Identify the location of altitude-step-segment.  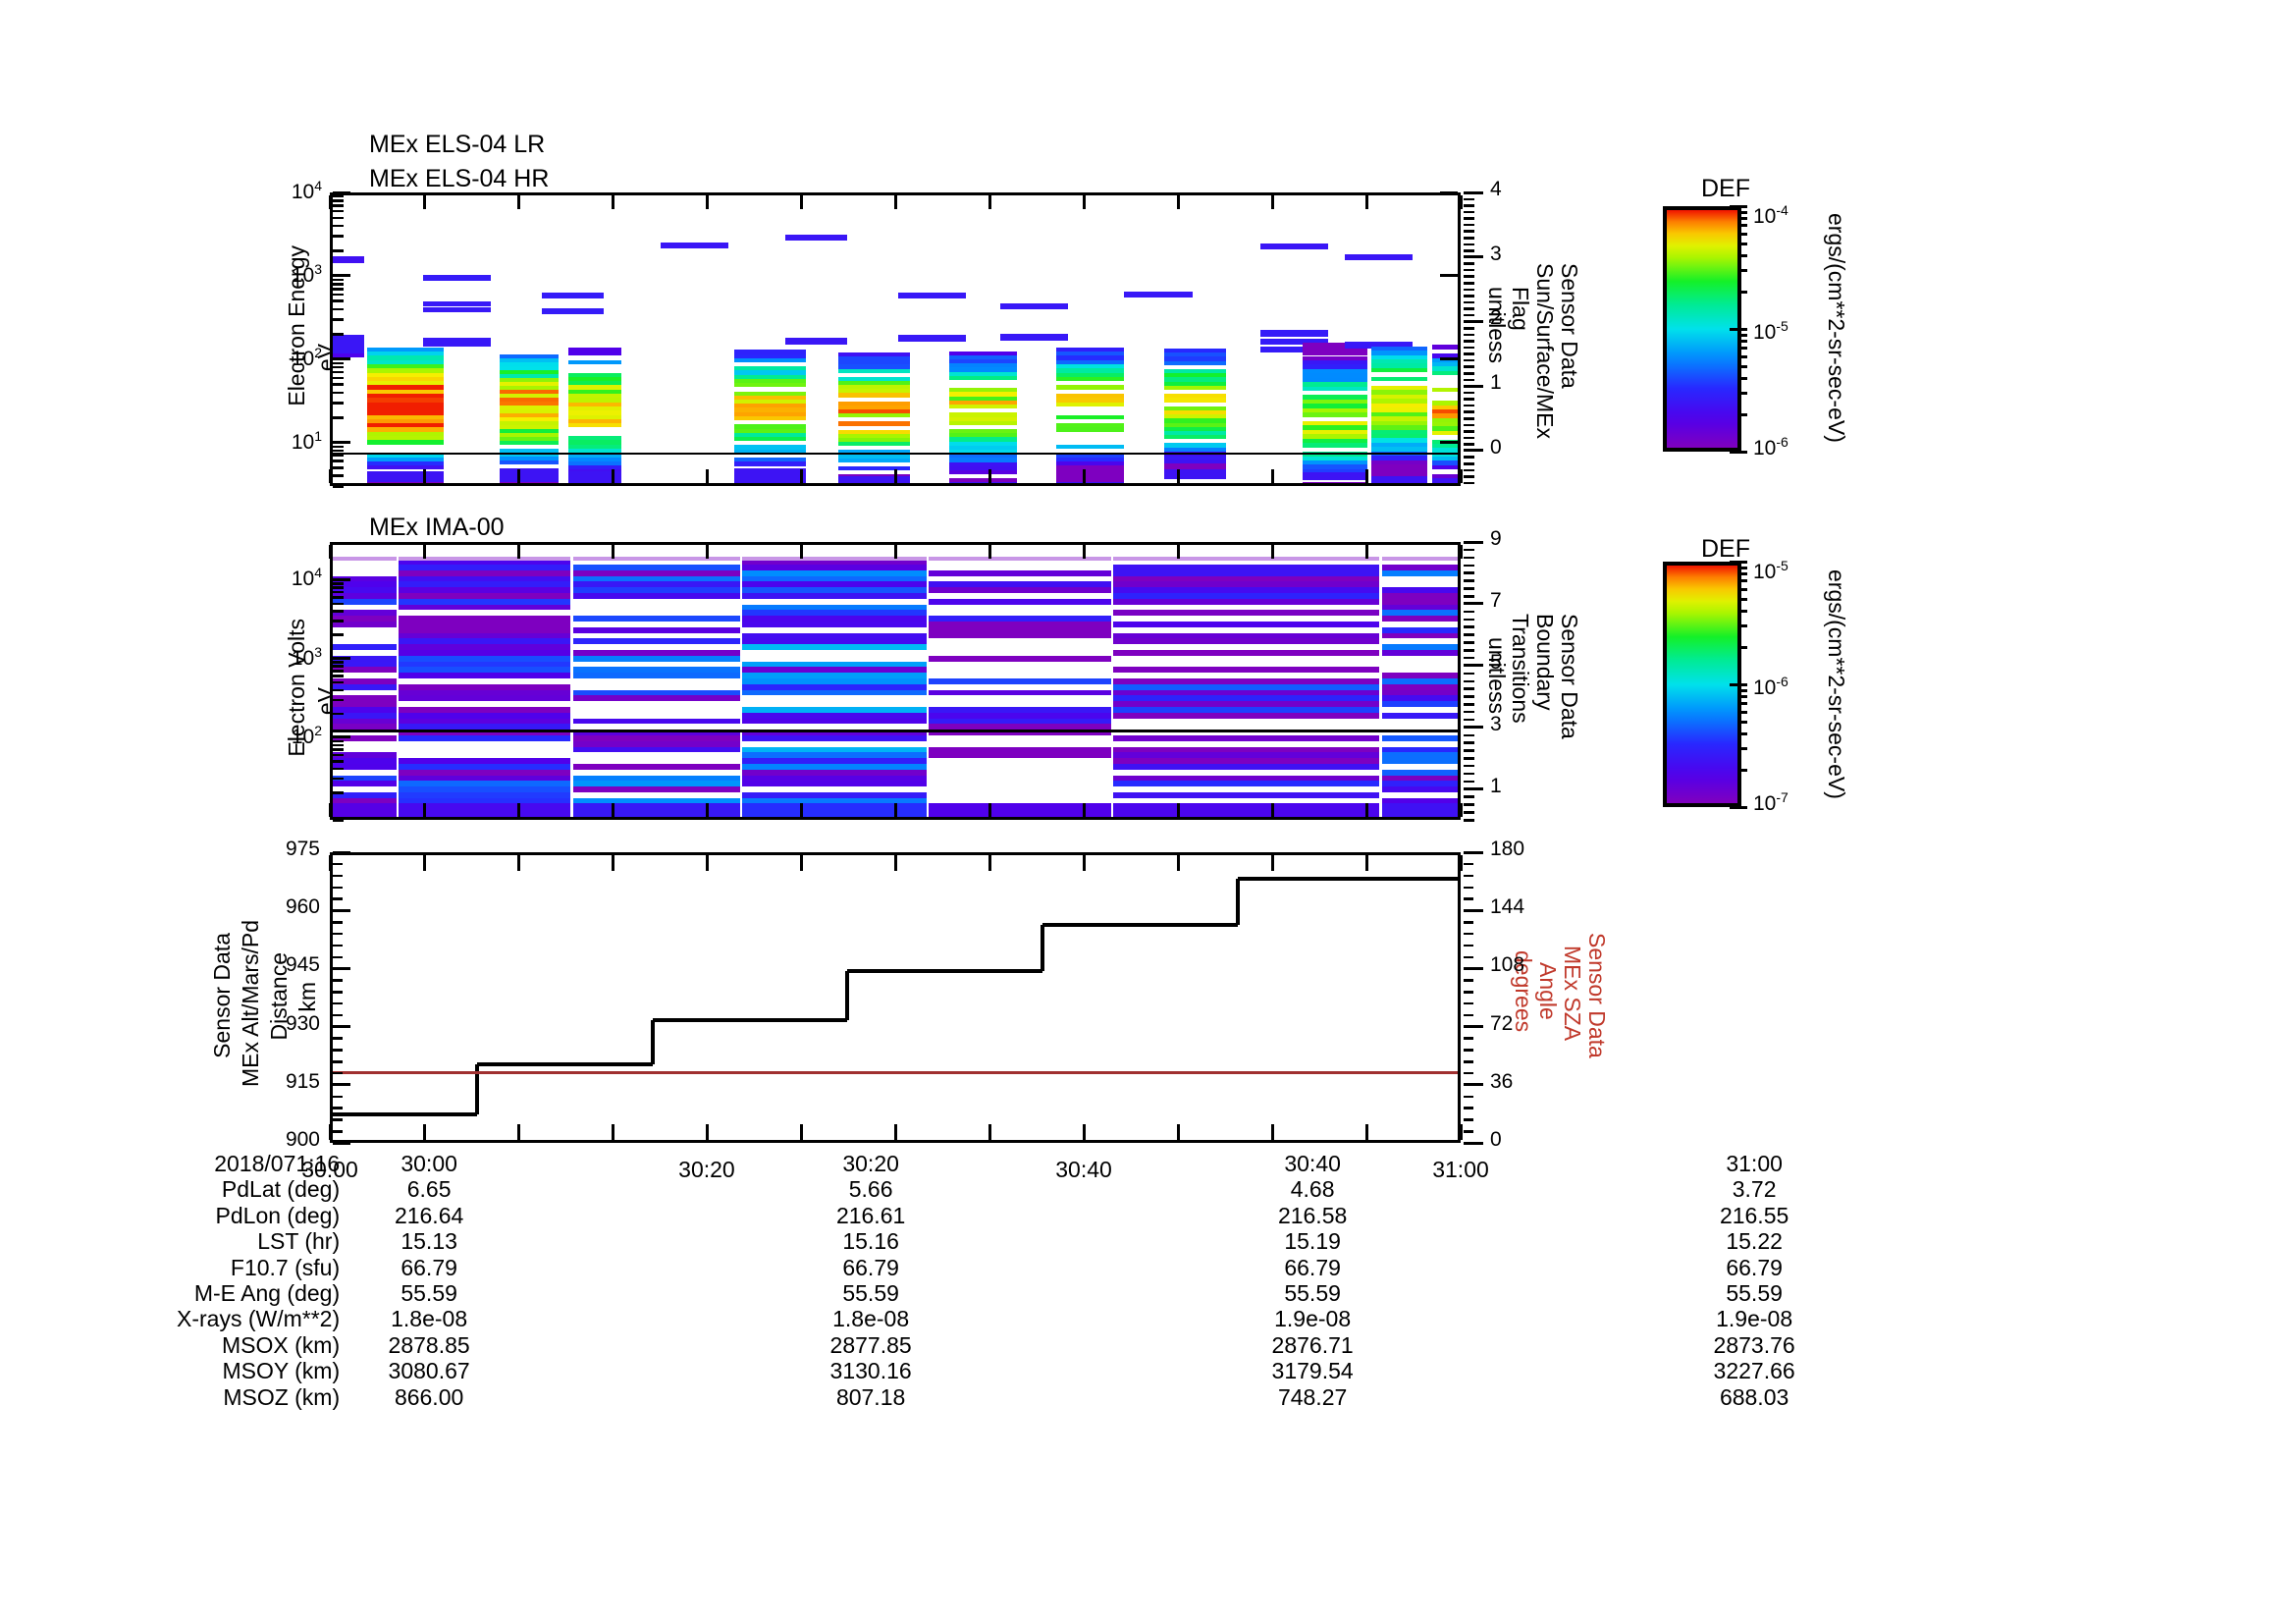
(1140, 925).